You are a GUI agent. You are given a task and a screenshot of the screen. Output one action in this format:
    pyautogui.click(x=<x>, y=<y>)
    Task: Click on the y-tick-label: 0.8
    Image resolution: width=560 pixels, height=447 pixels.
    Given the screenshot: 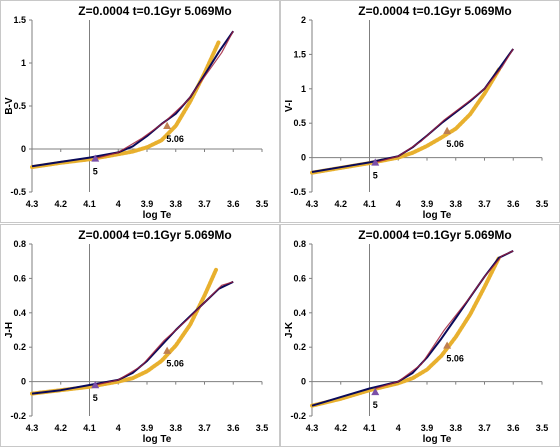 What is the action you would take?
    pyautogui.click(x=19, y=244)
    